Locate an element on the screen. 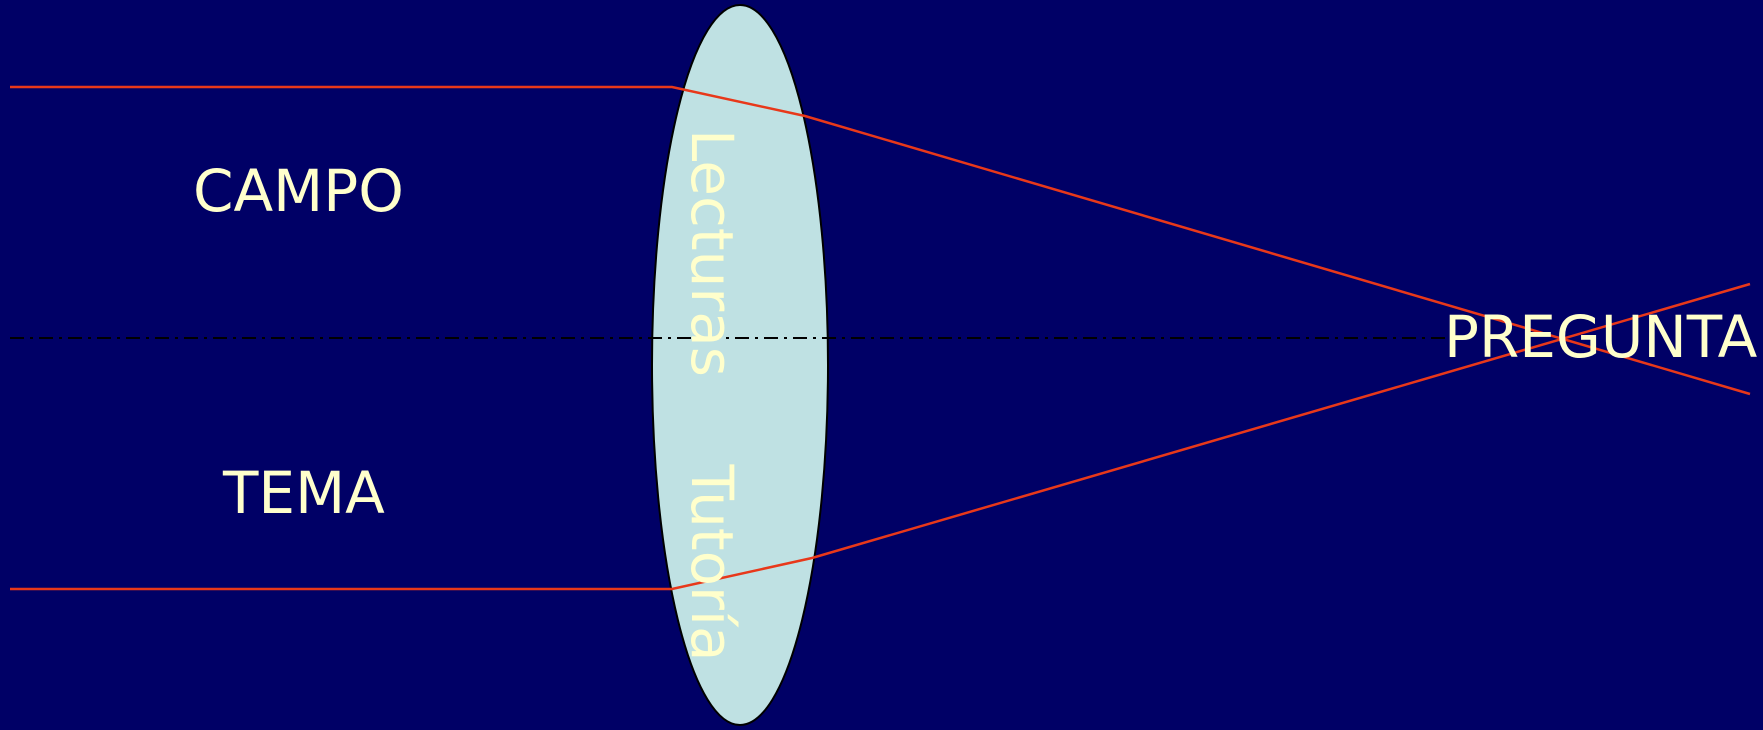 This screenshot has height=730, width=1763. lens is located at coordinates (740, 365).